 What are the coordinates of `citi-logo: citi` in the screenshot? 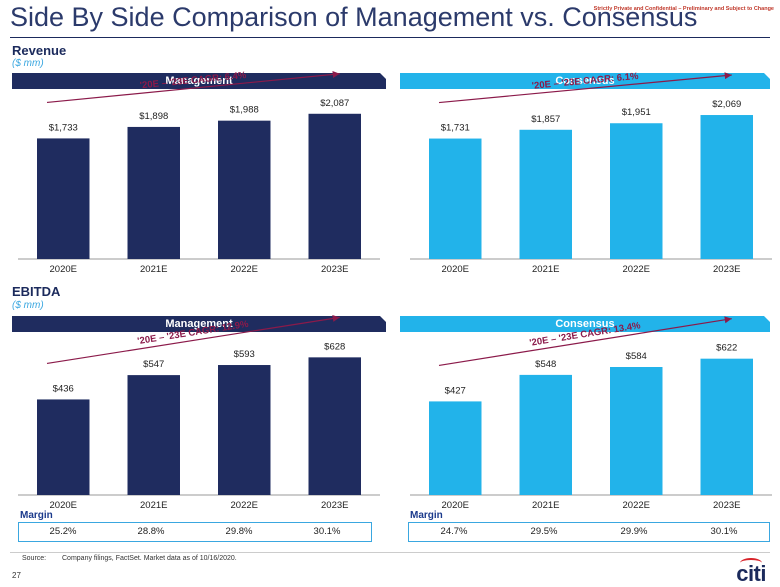 It's located at (751, 572).